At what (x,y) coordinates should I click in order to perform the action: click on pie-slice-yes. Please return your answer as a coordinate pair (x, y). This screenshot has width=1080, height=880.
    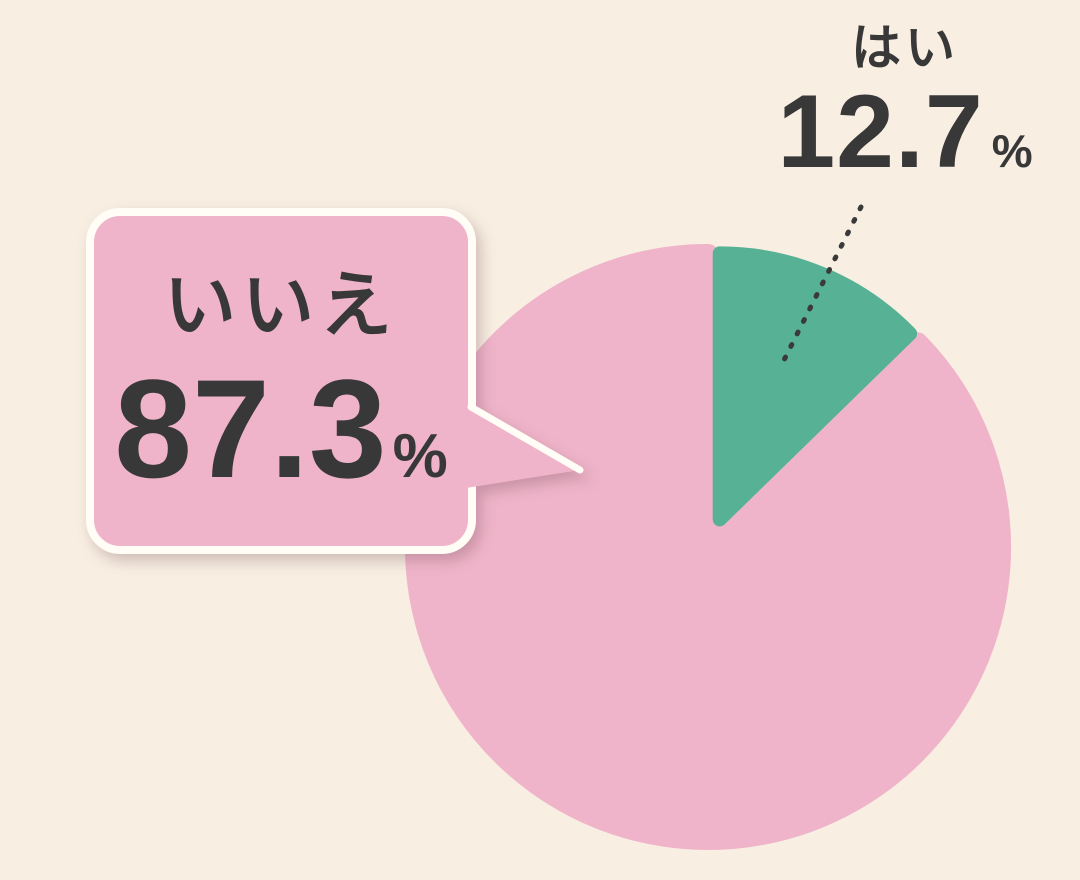
    Looking at the image, I should click on (815, 386).